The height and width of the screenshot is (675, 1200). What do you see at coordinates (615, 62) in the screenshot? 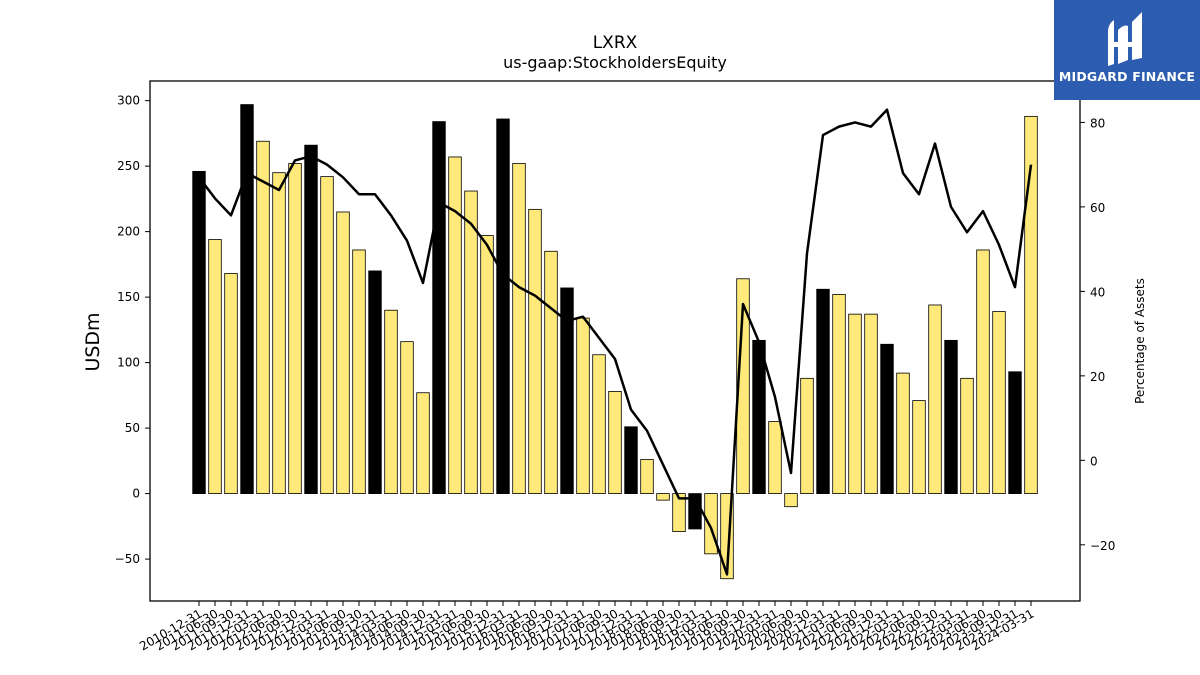
I see `chart-subtitle: us-gaap:StockholdersEquity` at bounding box center [615, 62].